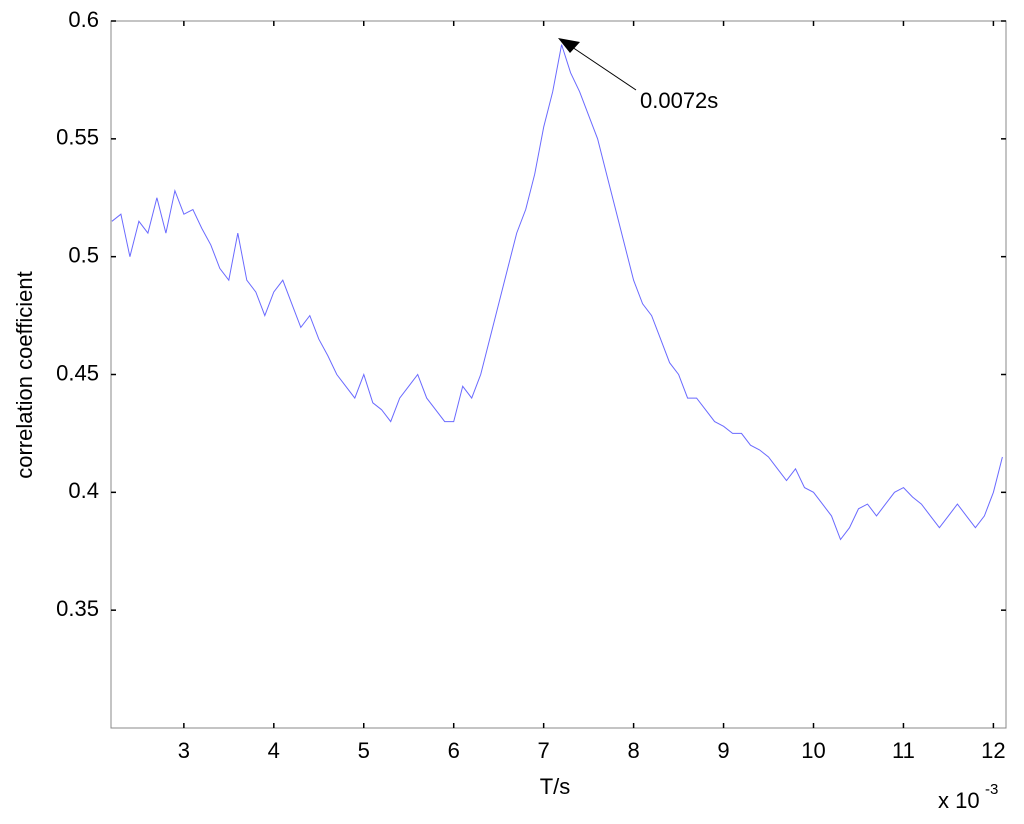 The width and height of the screenshot is (1024, 824). I want to click on x-multiplier: x 10, so click(959, 800).